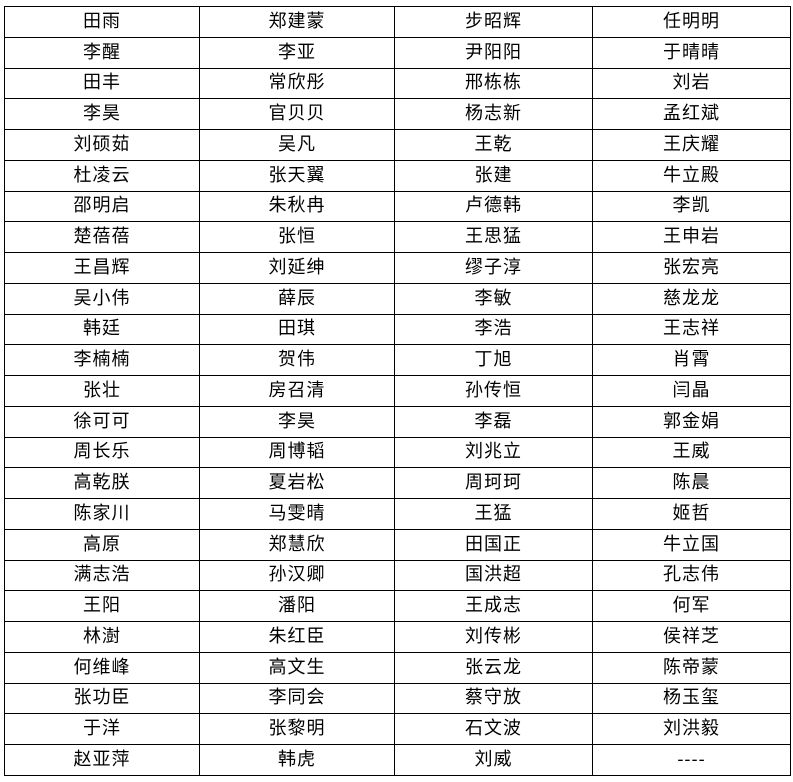  What do you see at coordinates (297, 206) in the screenshot?
I see `table-cell: 朱秋冉` at bounding box center [297, 206].